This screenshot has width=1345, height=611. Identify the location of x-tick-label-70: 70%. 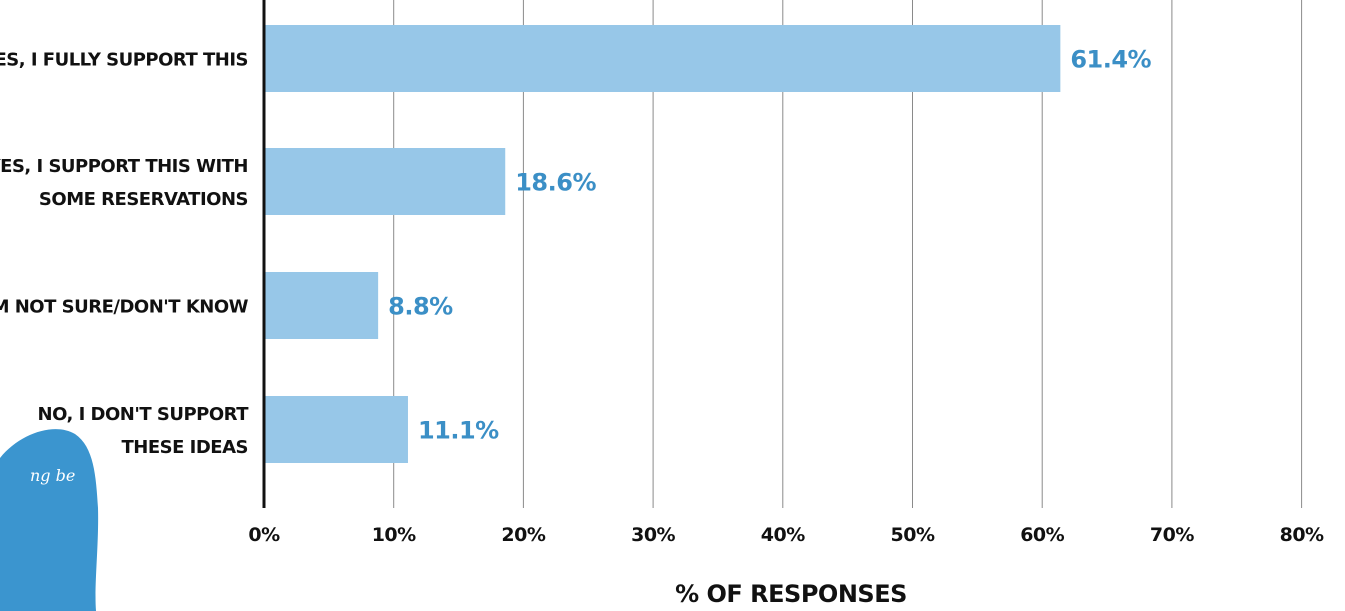
(1172, 535).